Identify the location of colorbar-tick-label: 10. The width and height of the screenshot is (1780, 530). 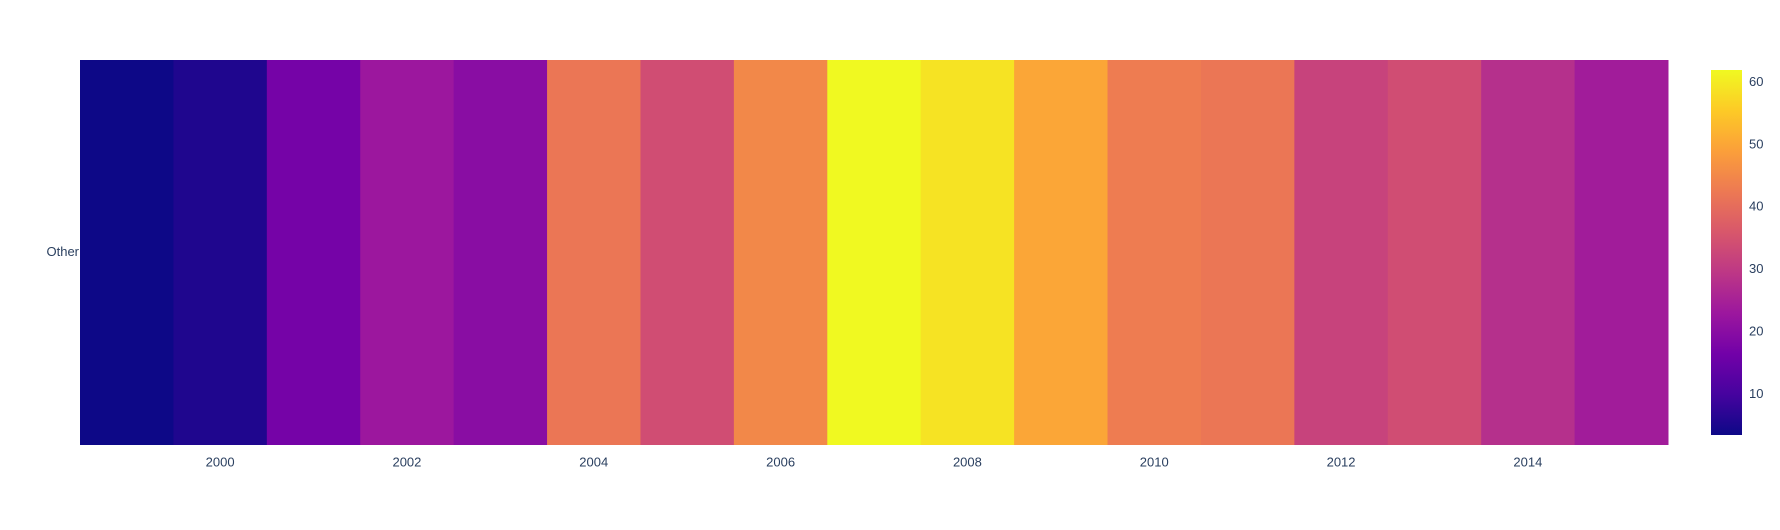
(1756, 393).